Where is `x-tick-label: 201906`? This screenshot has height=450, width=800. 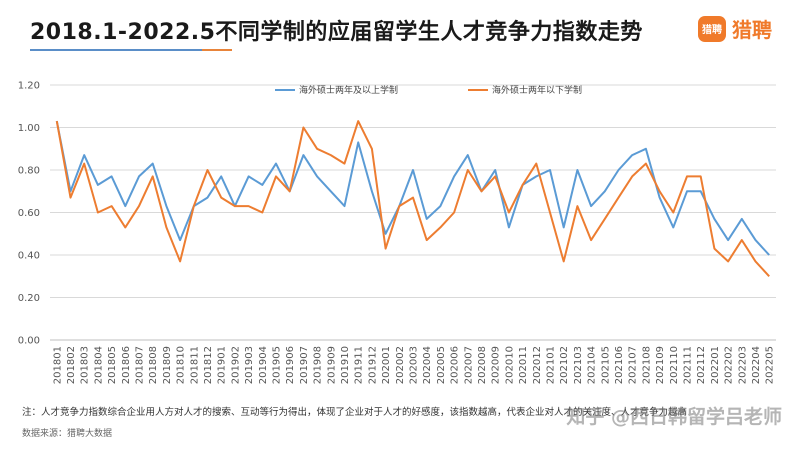 x-tick-label: 201906 is located at coordinates (290, 365).